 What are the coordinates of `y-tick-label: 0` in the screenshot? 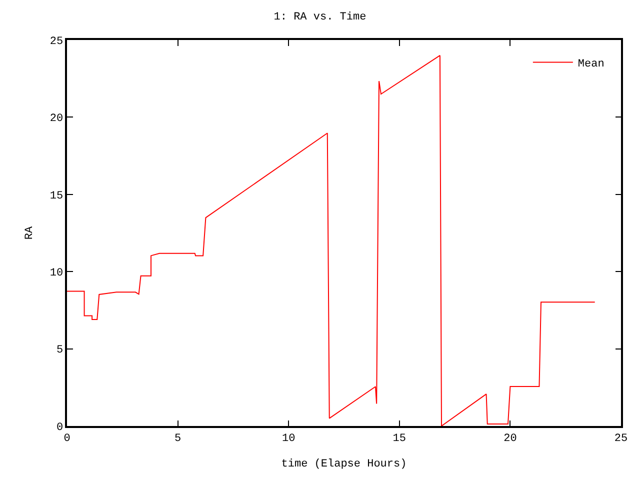 It's located at (60, 428).